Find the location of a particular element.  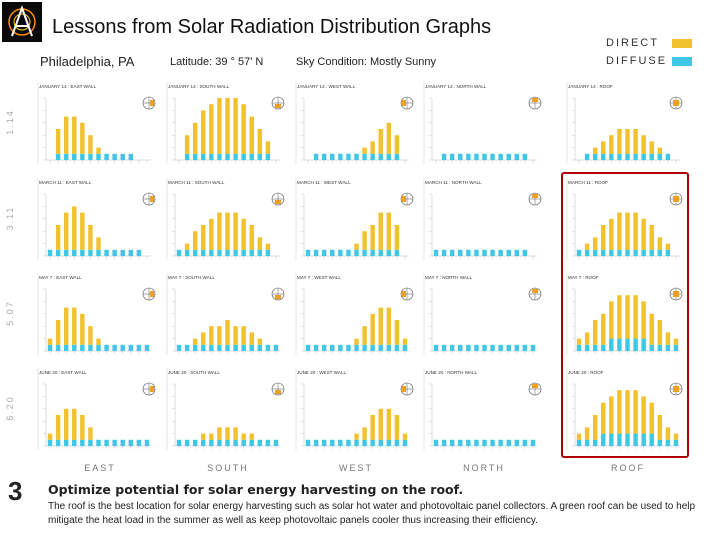

column-header-west: WEST is located at coordinates (356, 468).